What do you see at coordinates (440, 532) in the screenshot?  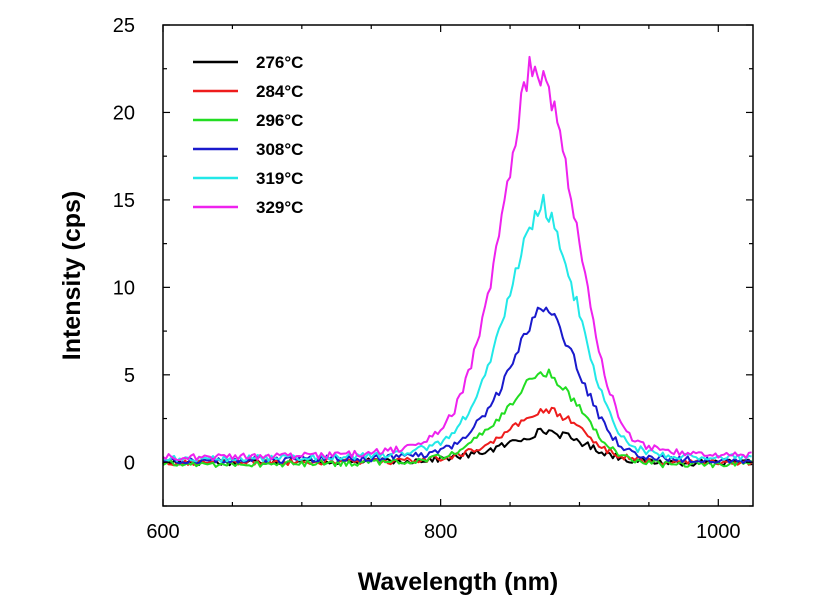 I see `x-tick-label: 800` at bounding box center [440, 532].